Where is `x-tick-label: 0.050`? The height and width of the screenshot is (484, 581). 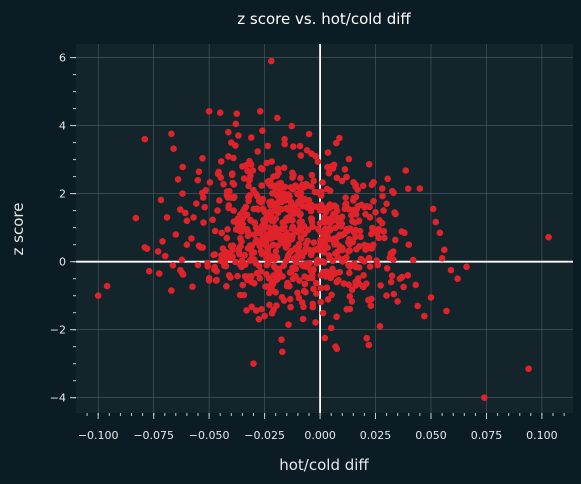
x-tick-label: 0.050 is located at coordinates (431, 435).